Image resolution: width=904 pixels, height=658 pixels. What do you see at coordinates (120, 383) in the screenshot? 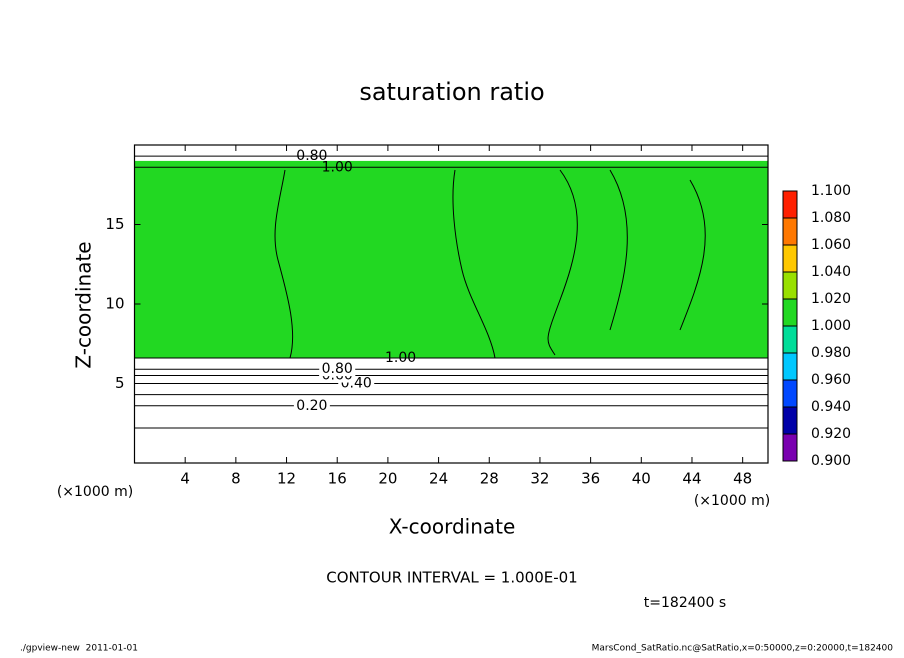
I see `y-tick-label: 5` at bounding box center [120, 383].